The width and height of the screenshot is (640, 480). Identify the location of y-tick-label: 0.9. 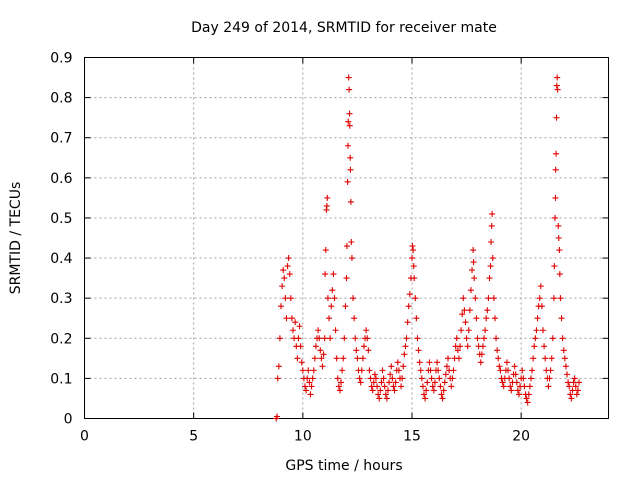
(61, 59).